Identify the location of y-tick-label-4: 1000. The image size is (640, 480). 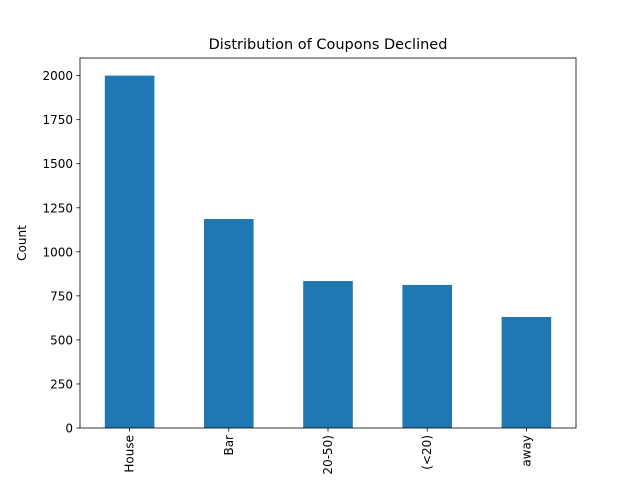
(57, 252).